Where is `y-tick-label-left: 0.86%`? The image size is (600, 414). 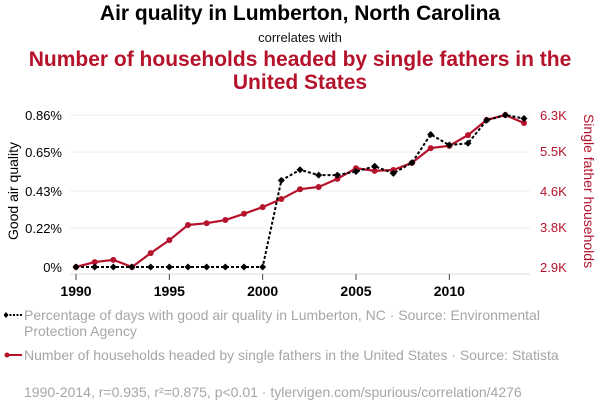
y-tick-label-left: 0.86% is located at coordinates (43, 115).